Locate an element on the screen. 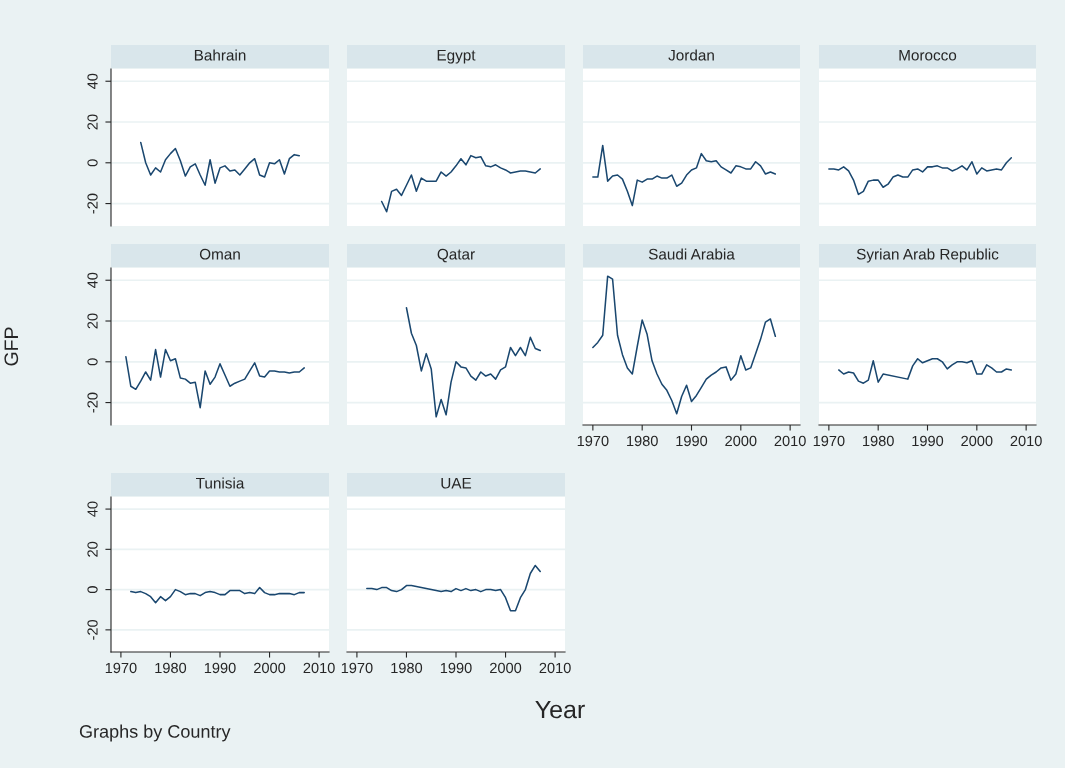 This screenshot has width=1065, height=768. x-axis-title: Year is located at coordinates (560, 709).